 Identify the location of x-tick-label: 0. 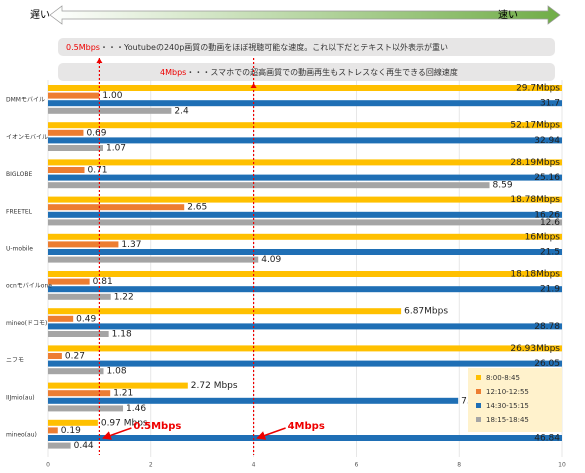
(48, 465).